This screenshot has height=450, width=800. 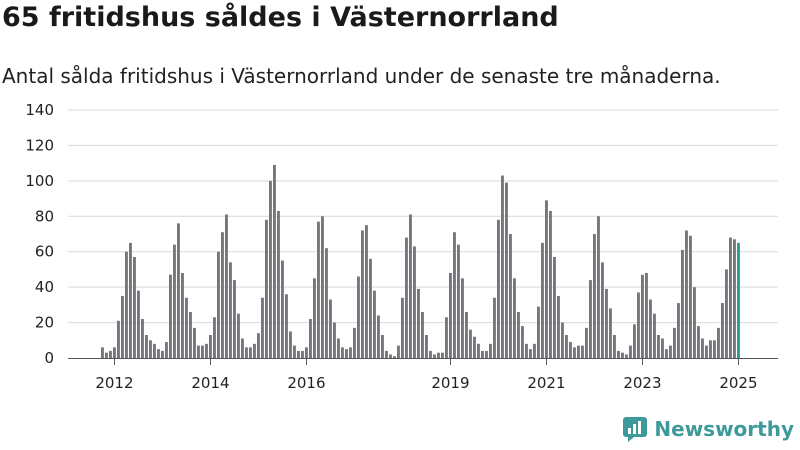 I want to click on y-tick-label: 140, so click(x=39, y=110).